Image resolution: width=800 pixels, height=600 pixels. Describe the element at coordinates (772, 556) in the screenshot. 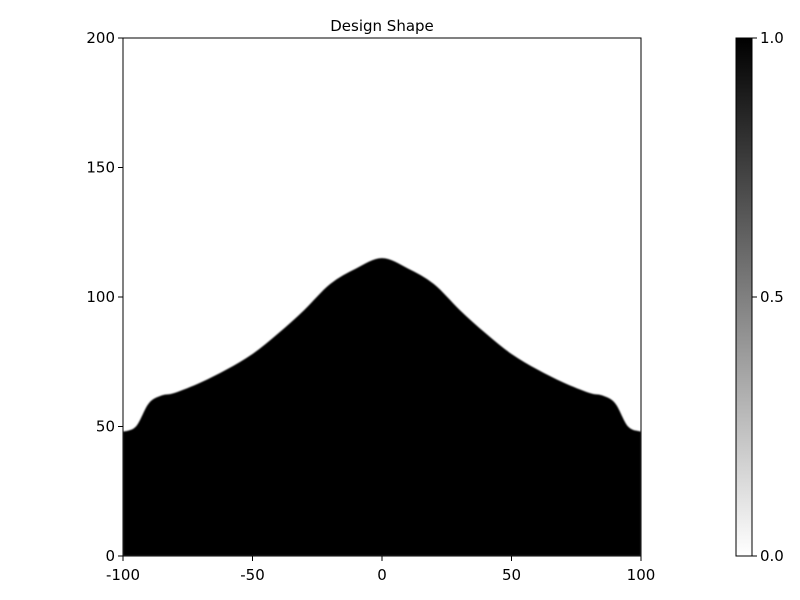

I see `colorbar-tick-label: 0.0` at that location.